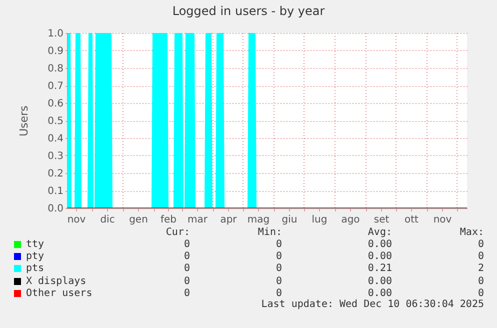 The height and width of the screenshot is (328, 497). Describe the element at coordinates (56, 156) in the screenshot. I see `y-tick-label: 0.3` at that location.